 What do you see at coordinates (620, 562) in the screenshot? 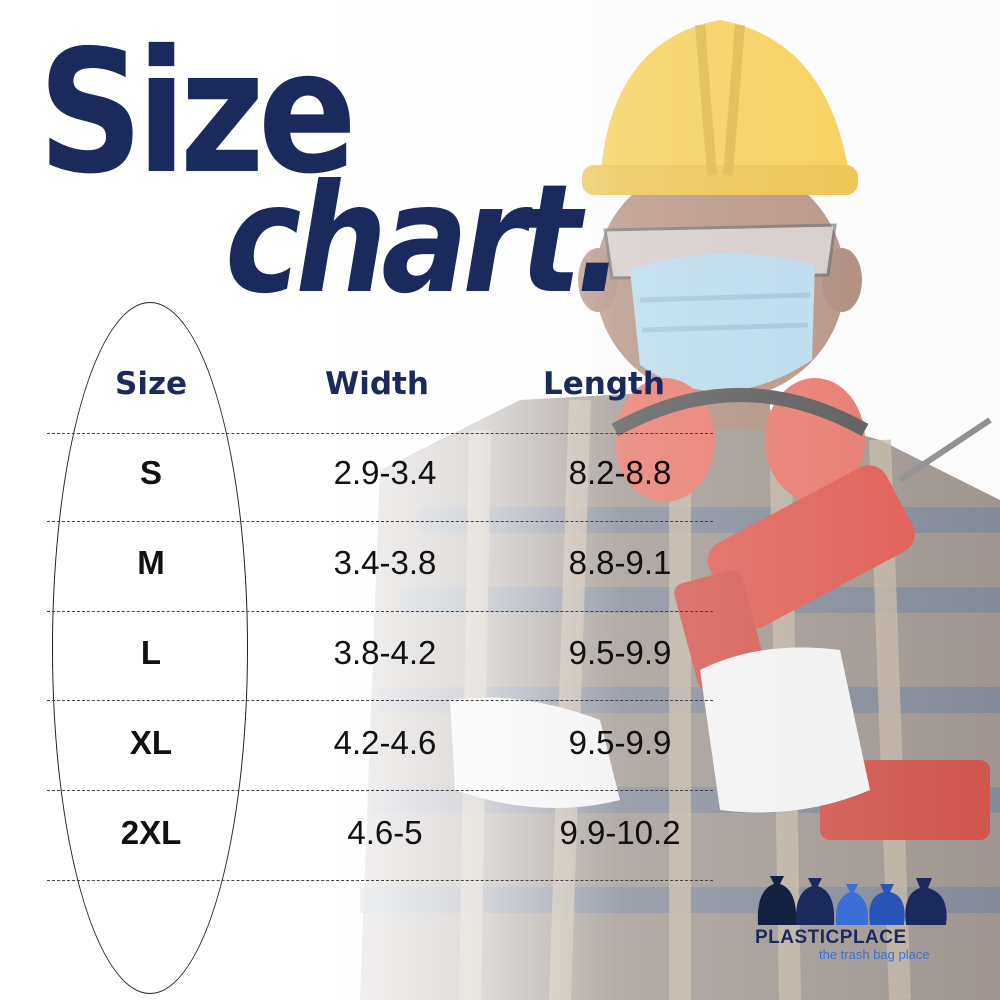
I see `cell-length: 8.8-9.1` at bounding box center [620, 562].